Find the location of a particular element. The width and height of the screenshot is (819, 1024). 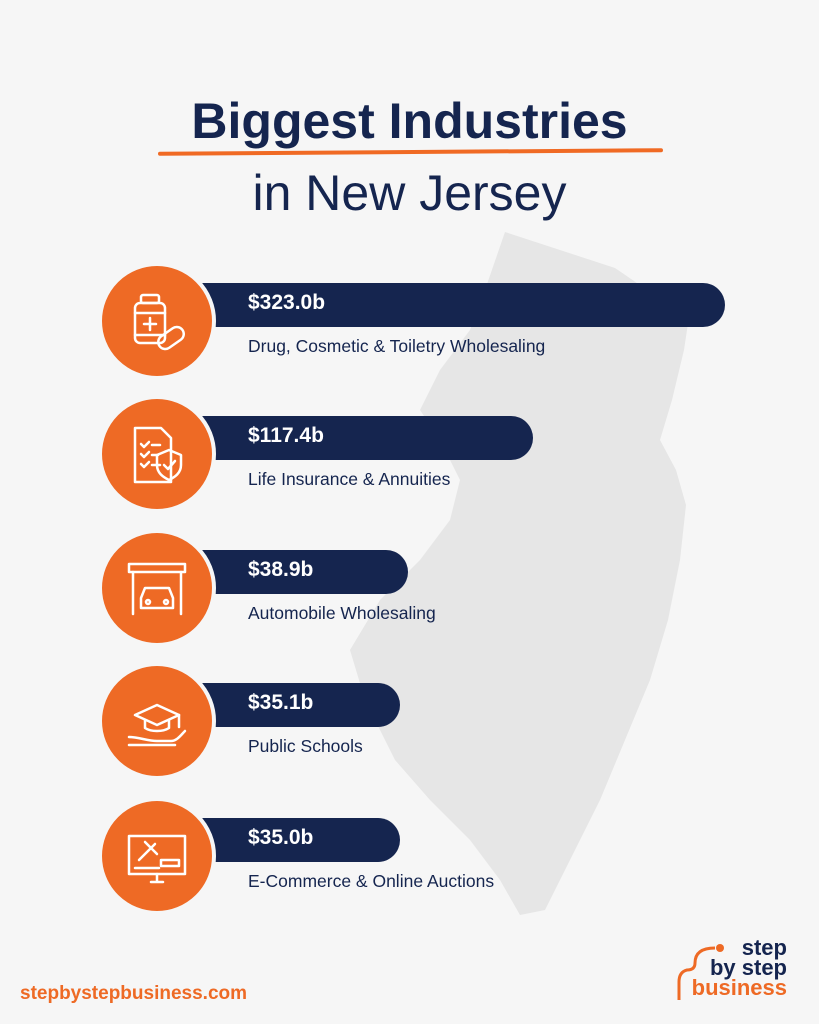

insurance-document-shield-icon is located at coordinates (157, 454).